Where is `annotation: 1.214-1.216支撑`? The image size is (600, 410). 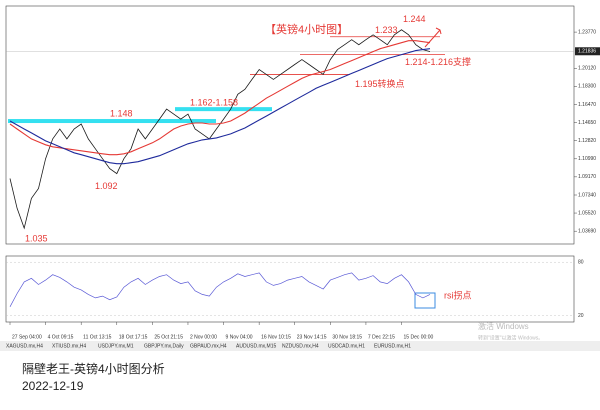 annotation: 1.214-1.216支撑 is located at coordinates (438, 61).